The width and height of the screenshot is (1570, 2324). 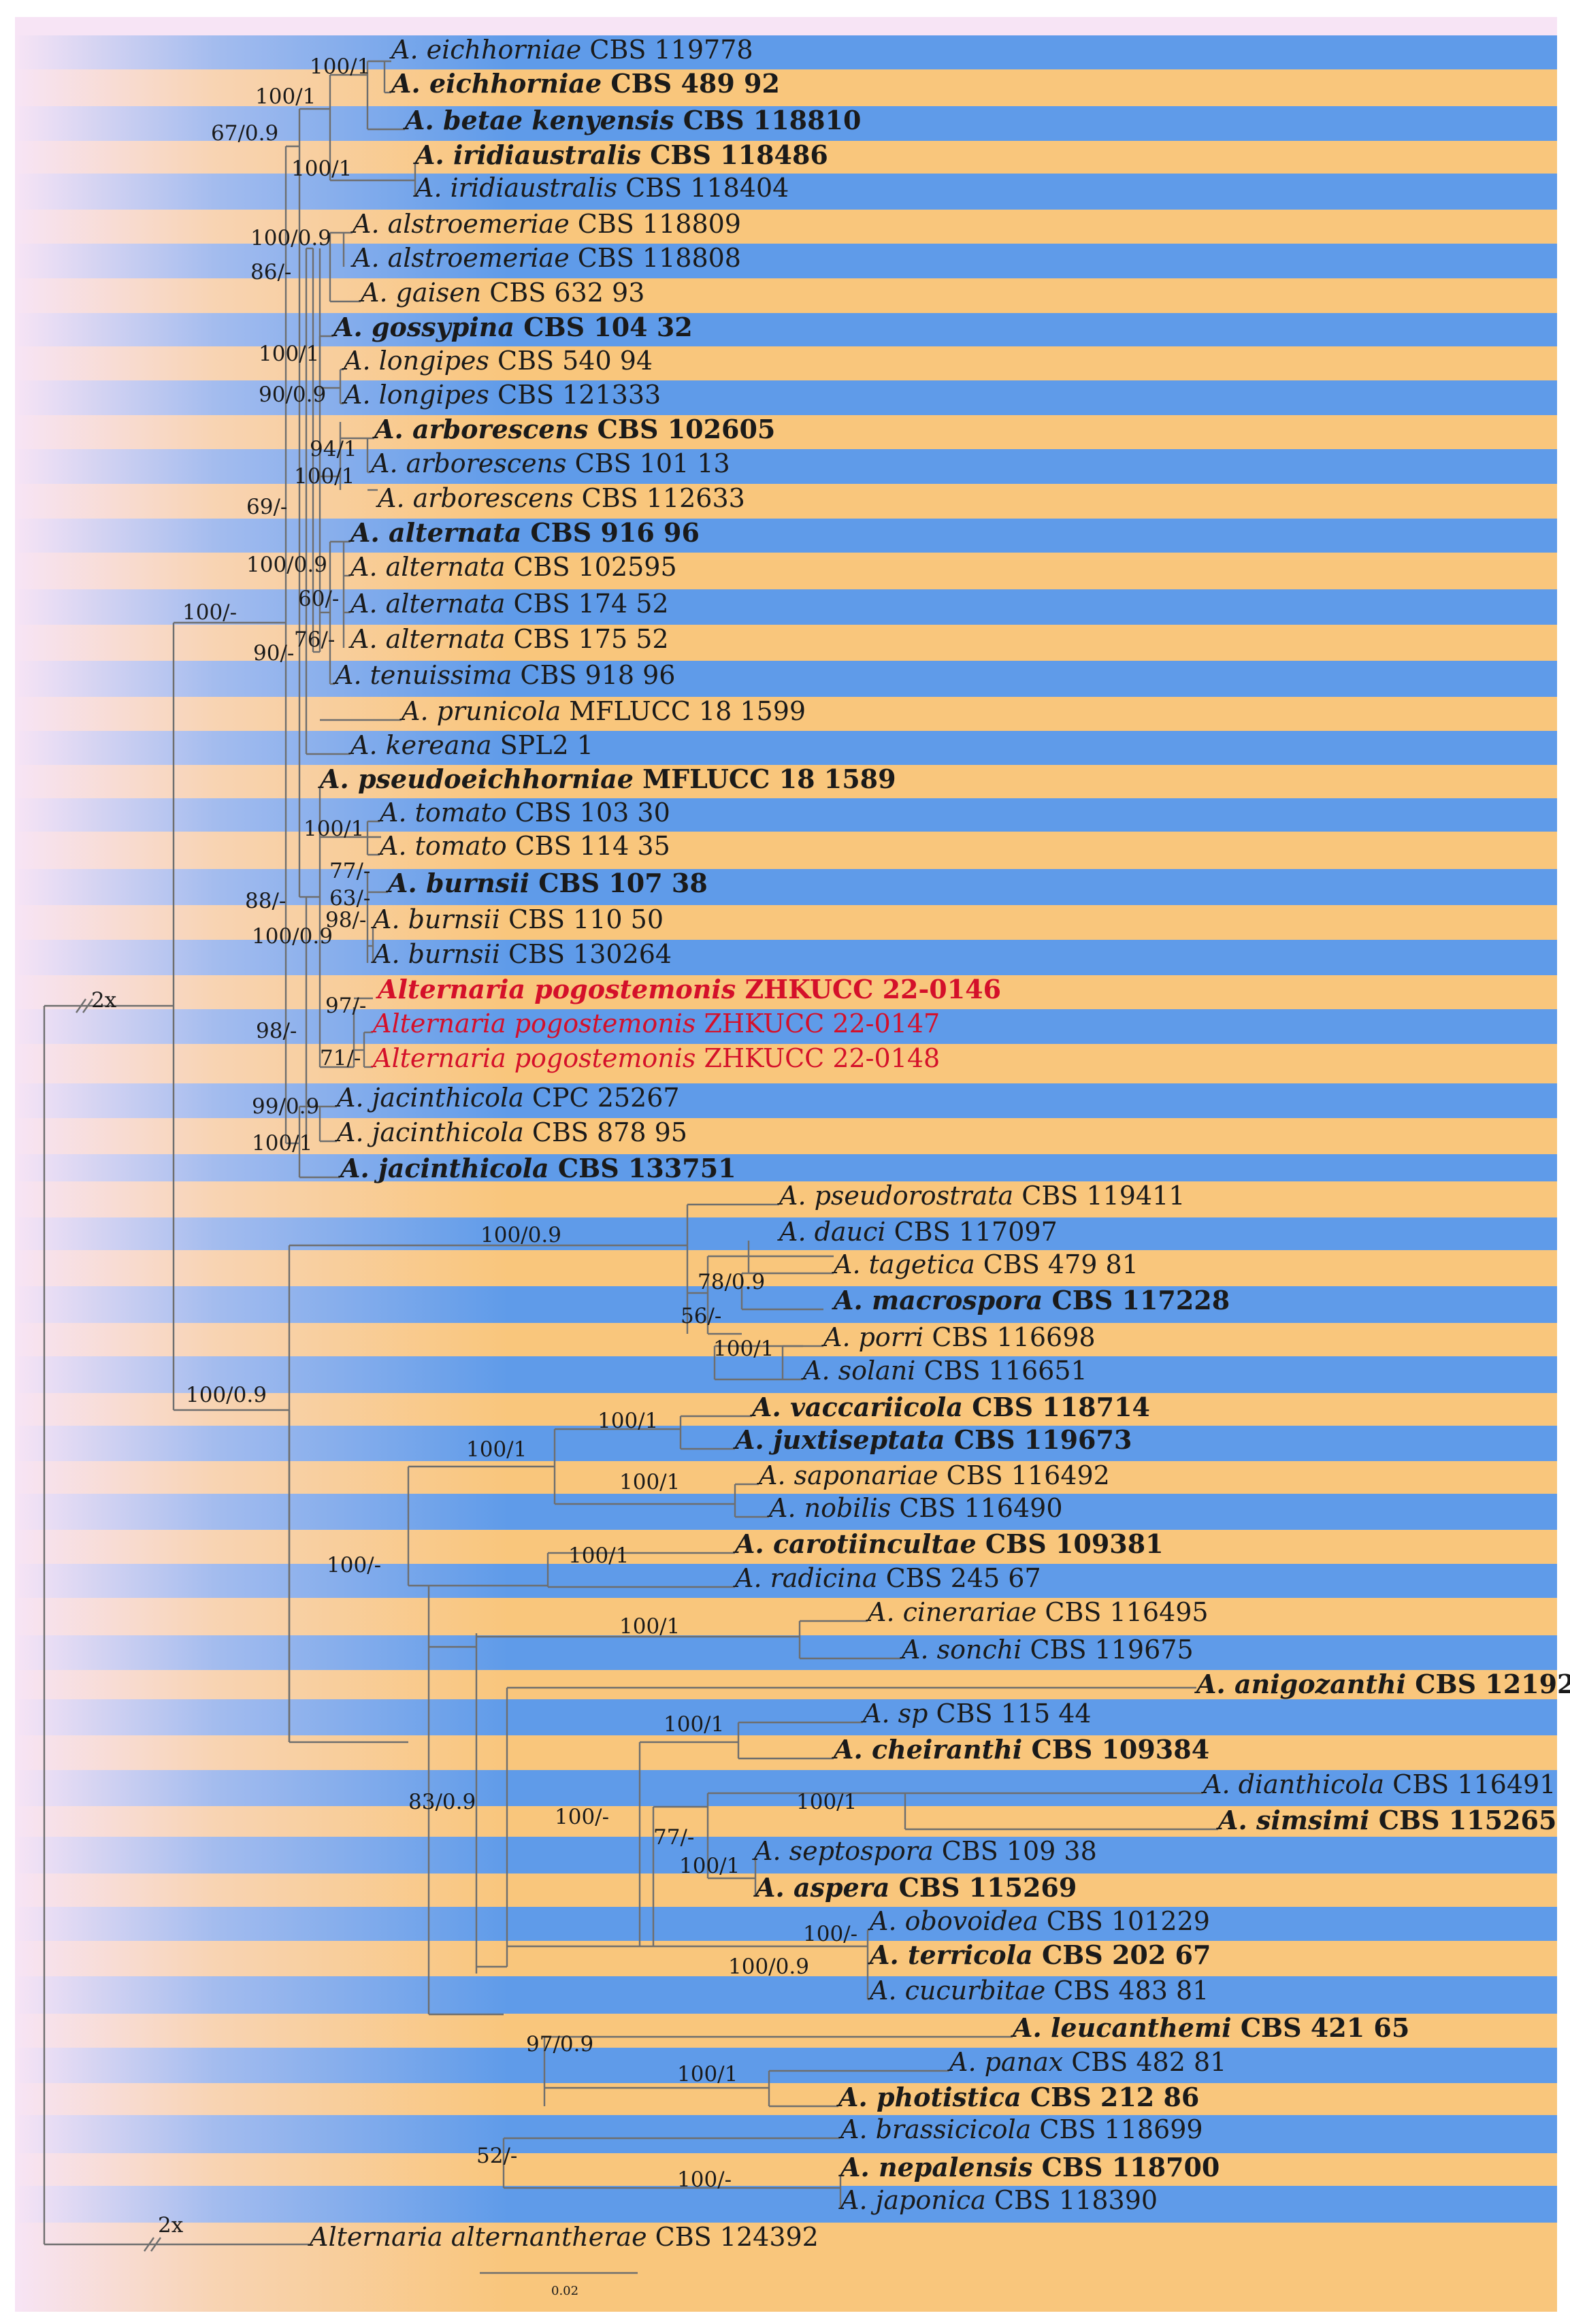 What do you see at coordinates (443, 745) in the screenshot?
I see `taxon-epithet: kereana` at bounding box center [443, 745].